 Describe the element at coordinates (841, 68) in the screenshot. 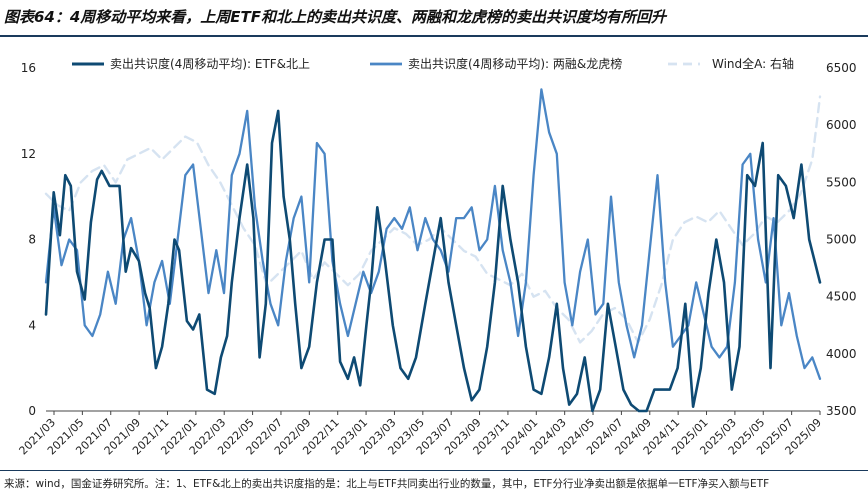

I see `y-right-tick-label: 6500` at that location.